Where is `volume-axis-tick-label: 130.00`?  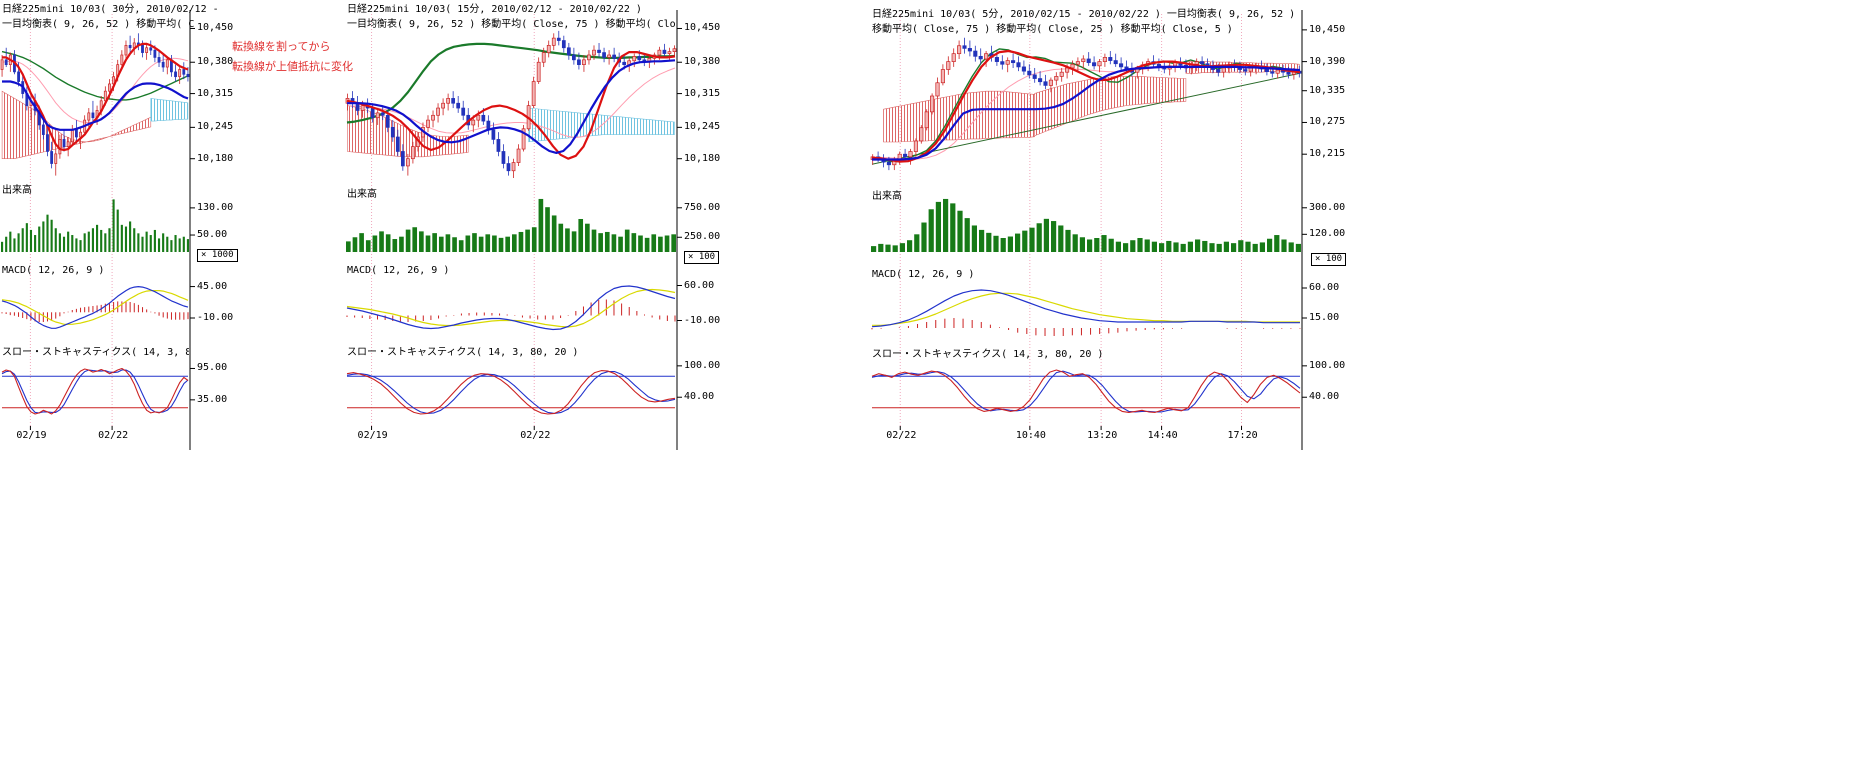 volume-axis-tick-label: 130.00 is located at coordinates (215, 207).